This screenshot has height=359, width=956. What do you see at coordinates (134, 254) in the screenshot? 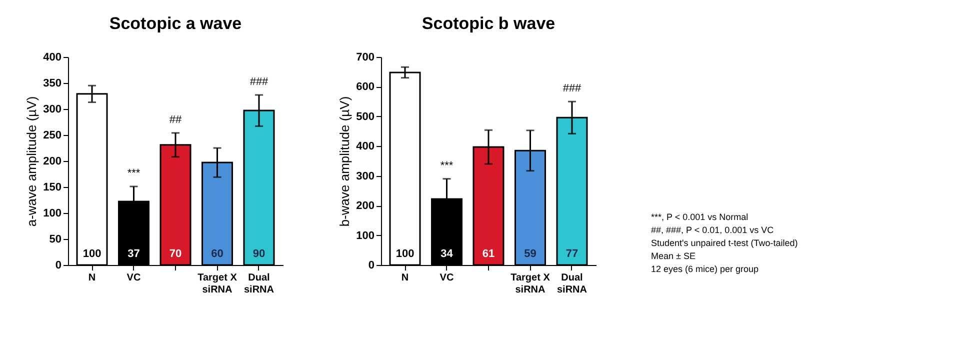
I see `annotation: 37` at bounding box center [134, 254].